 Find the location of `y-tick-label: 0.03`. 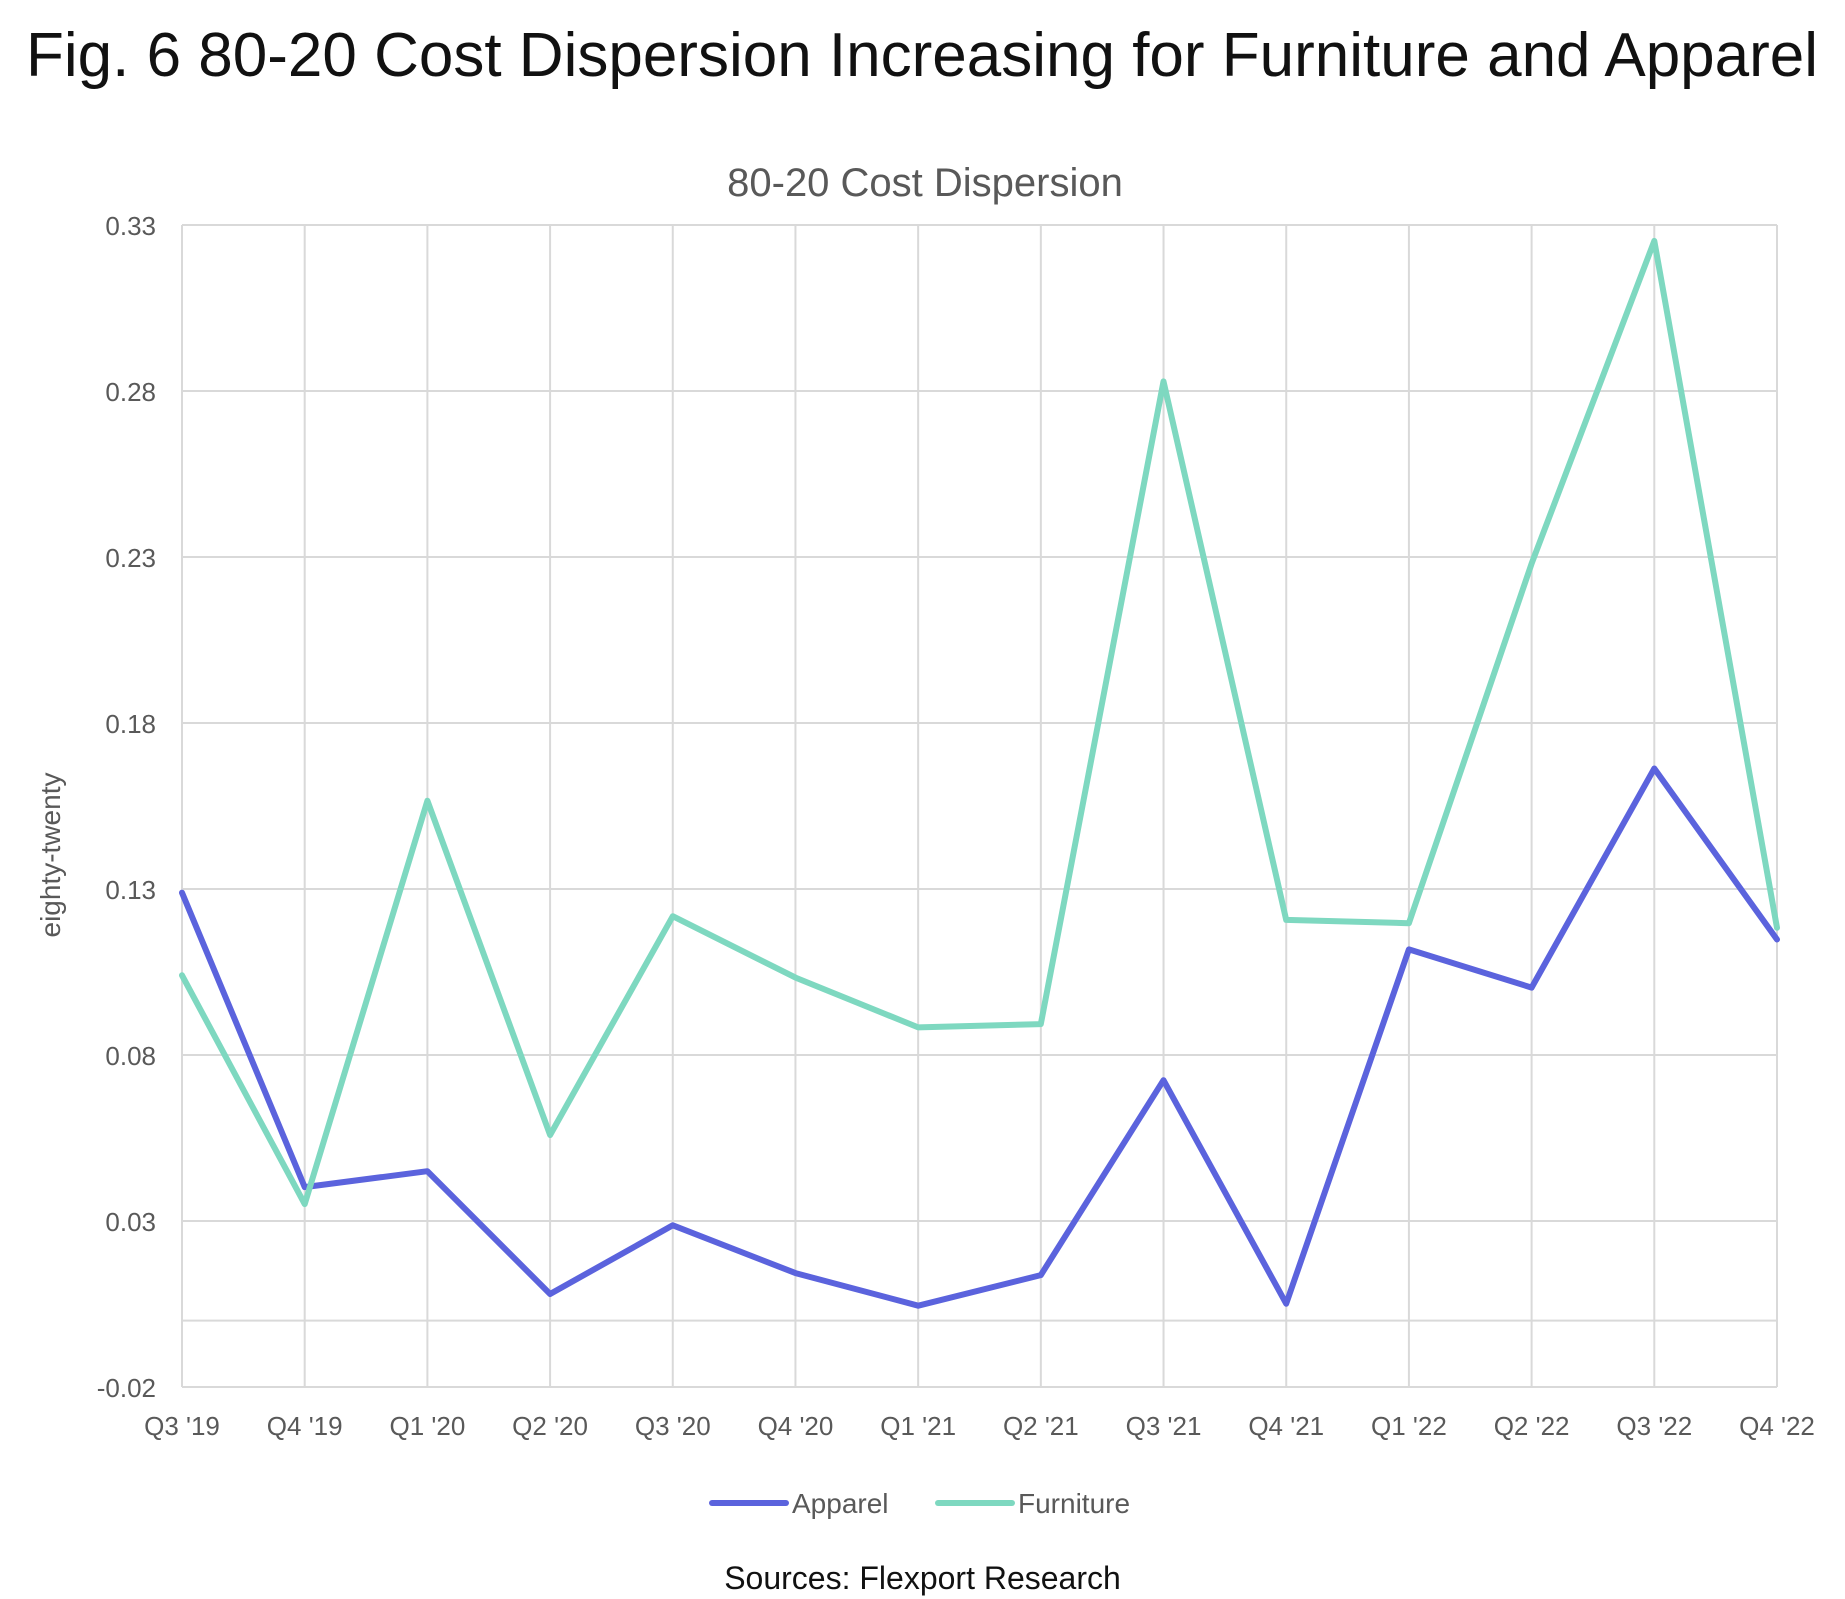

y-tick-label: 0.03 is located at coordinates (130, 1222).